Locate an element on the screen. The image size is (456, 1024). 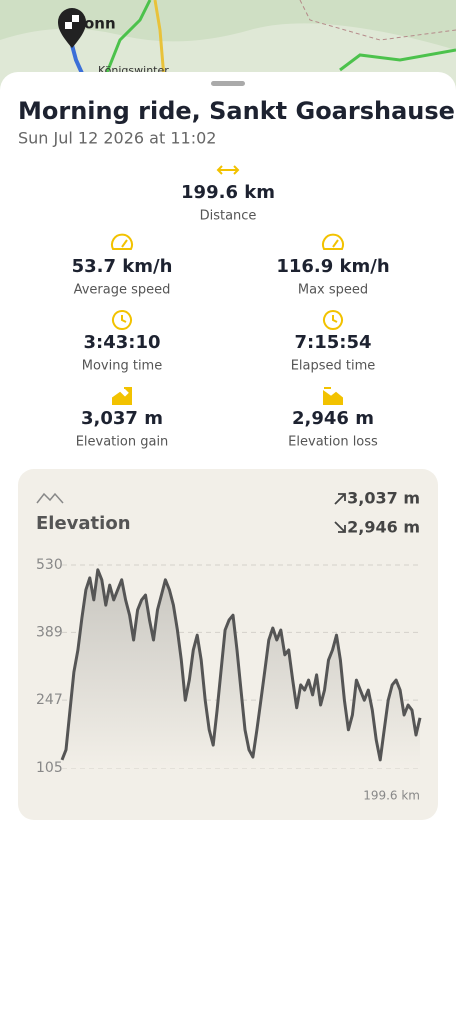
y-tick-label: 389 is located at coordinates (49, 632).